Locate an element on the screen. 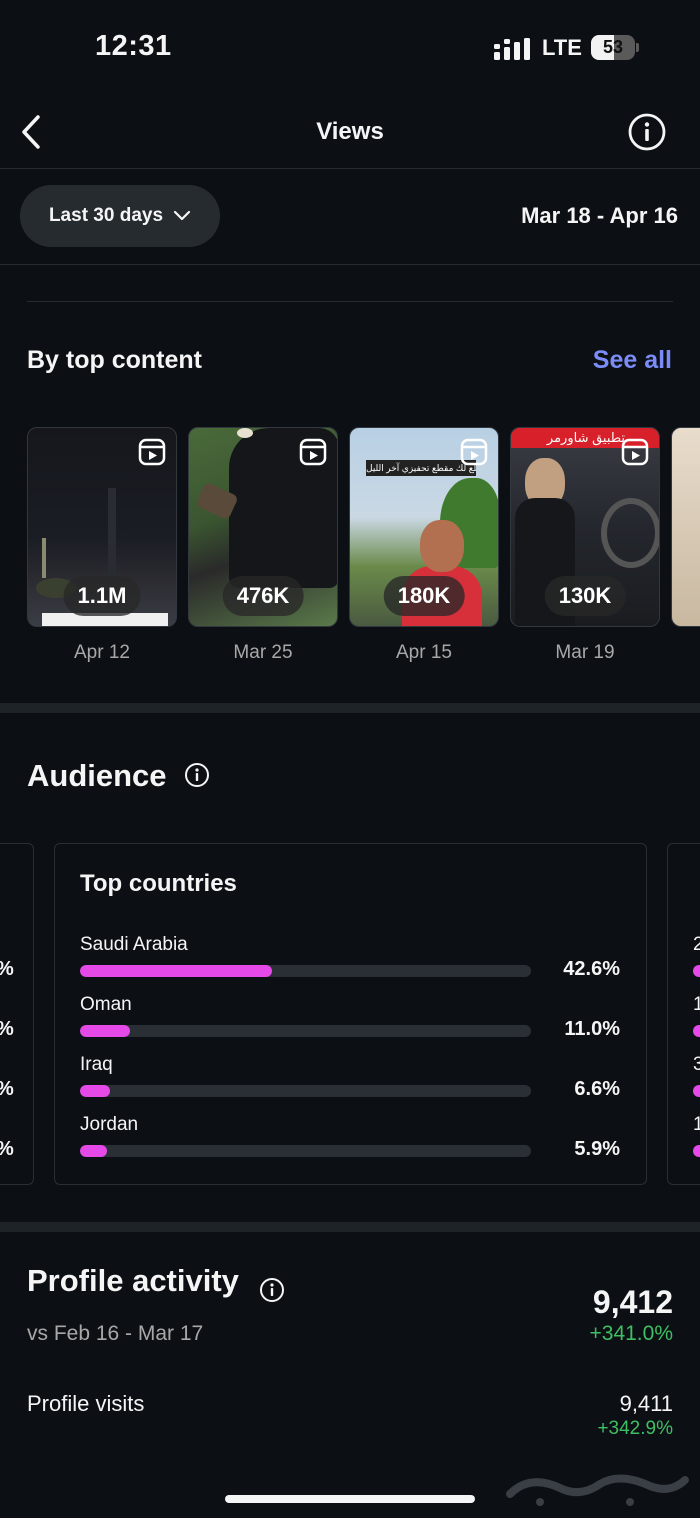 This screenshot has height=1518, width=700. country-name: Jordan is located at coordinates (109, 1124).